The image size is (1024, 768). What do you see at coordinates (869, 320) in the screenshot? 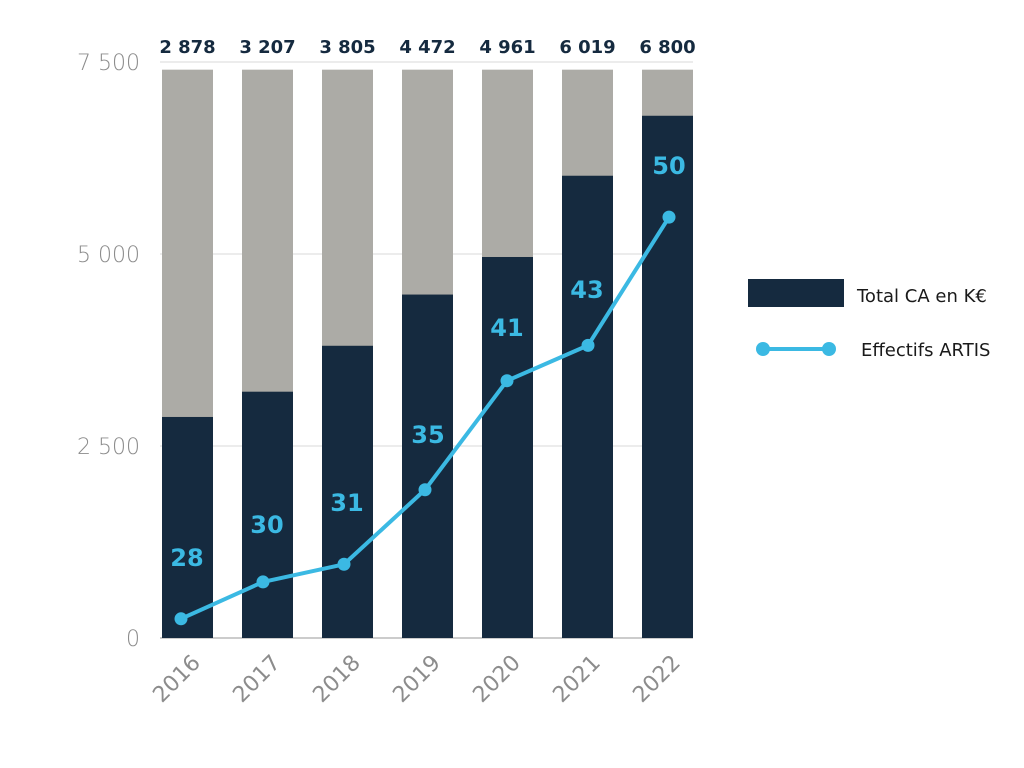
I see `legend: Total CA en K€ Effectifs ARTIS` at bounding box center [869, 320].